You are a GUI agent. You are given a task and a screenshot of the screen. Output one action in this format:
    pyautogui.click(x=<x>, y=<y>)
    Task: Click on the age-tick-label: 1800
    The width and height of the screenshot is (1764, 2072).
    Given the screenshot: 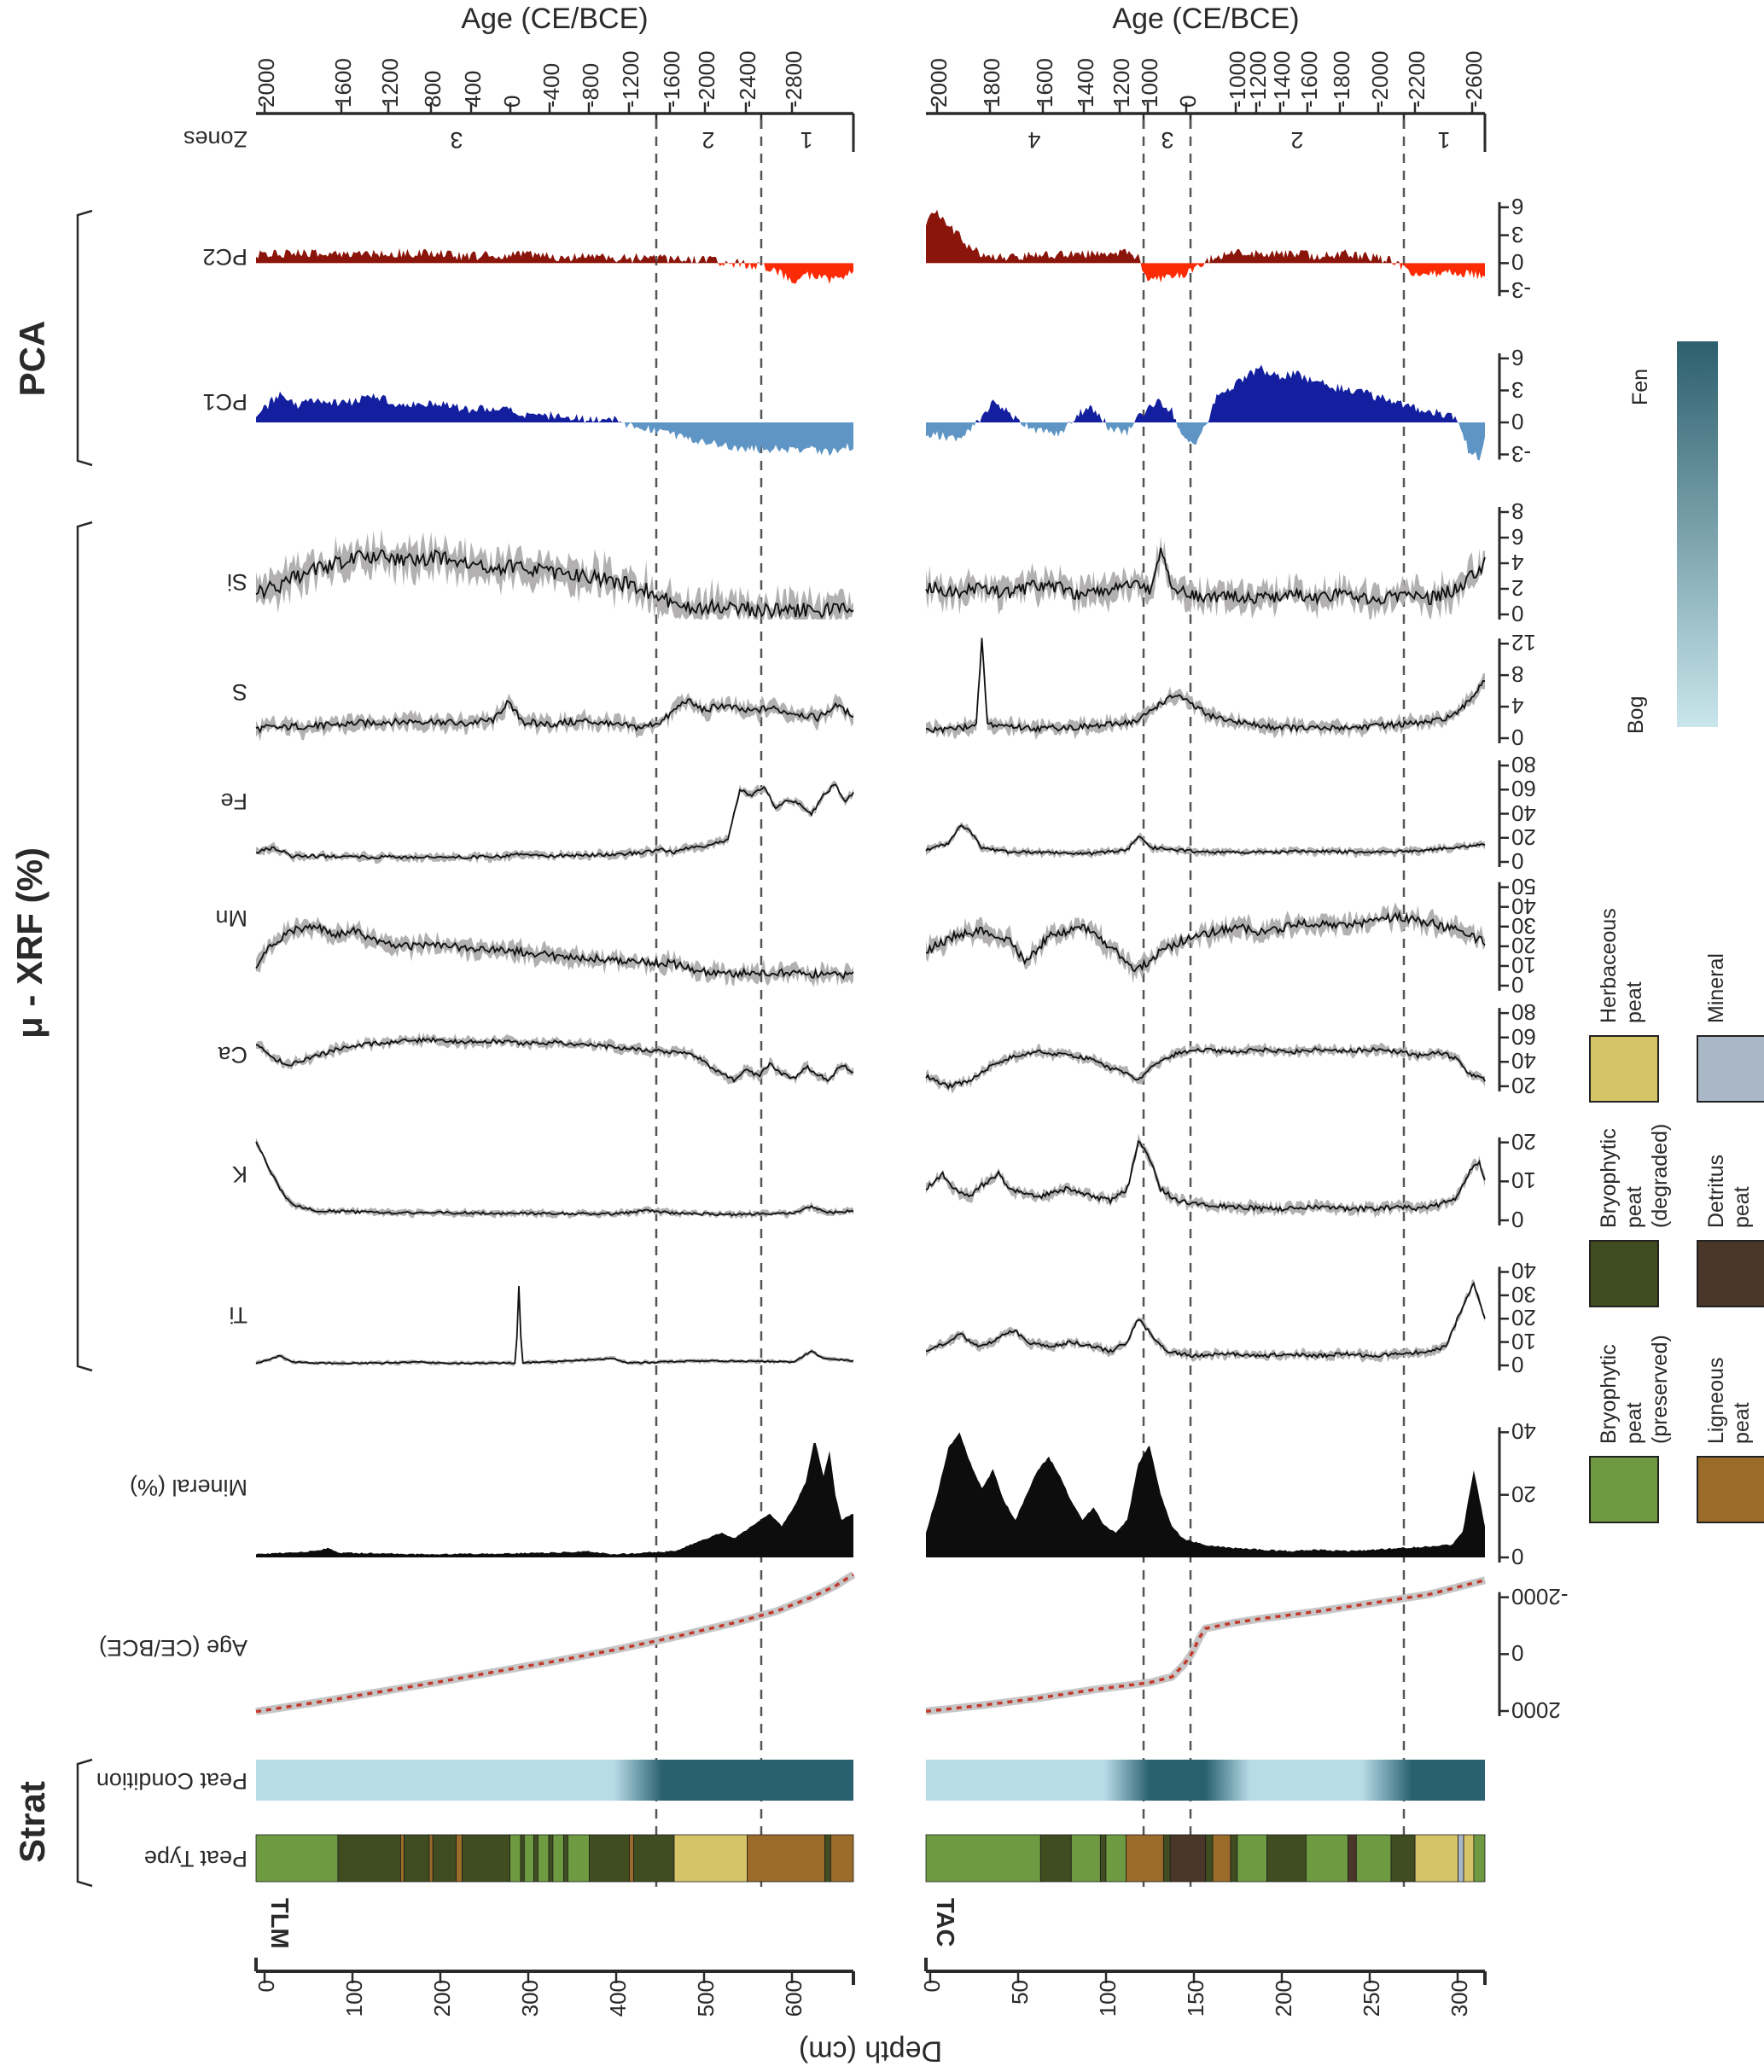 What is the action you would take?
    pyautogui.click(x=991, y=83)
    